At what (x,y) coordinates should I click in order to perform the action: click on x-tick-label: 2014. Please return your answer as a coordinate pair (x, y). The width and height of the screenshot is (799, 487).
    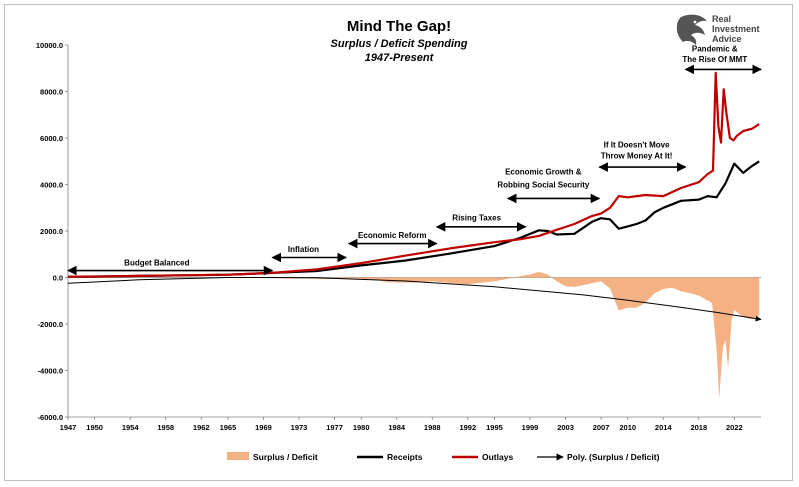
    Looking at the image, I should click on (664, 427).